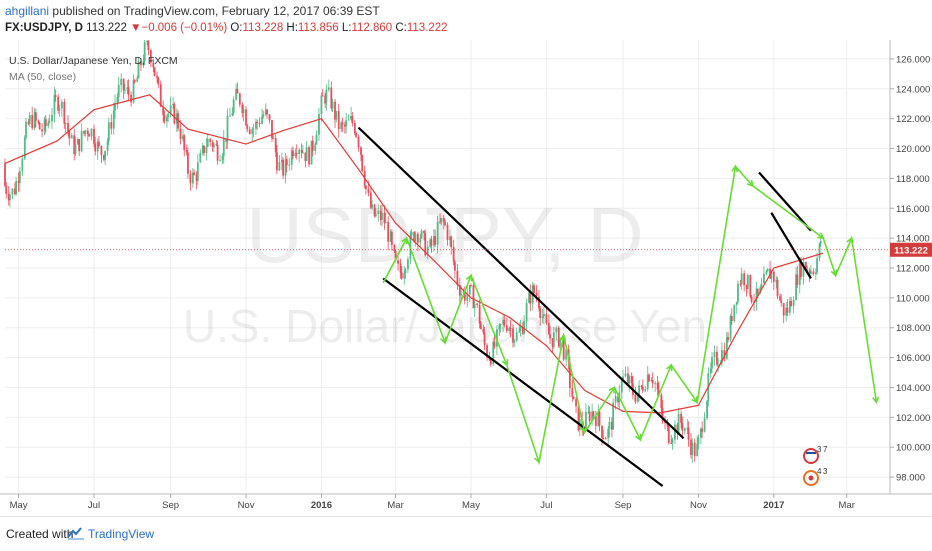 The height and width of the screenshot is (551, 932). What do you see at coordinates (372, 28) in the screenshot?
I see `low-value: 112.860` at bounding box center [372, 28].